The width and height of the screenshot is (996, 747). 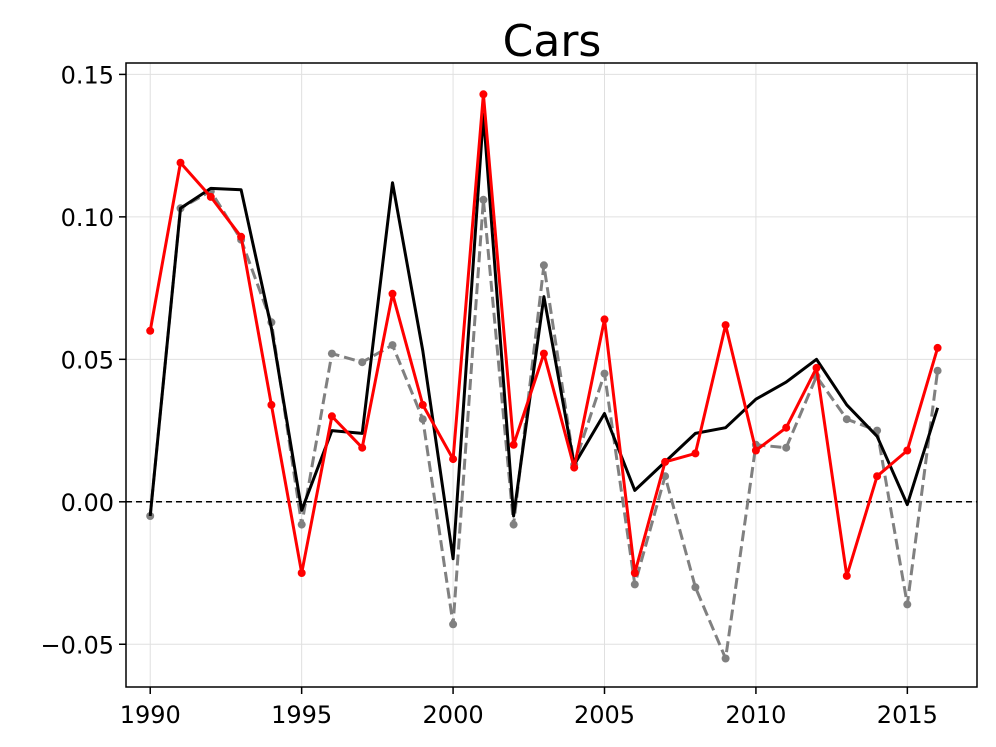 I want to click on y-tick-label: 0.10, so click(x=87, y=218).